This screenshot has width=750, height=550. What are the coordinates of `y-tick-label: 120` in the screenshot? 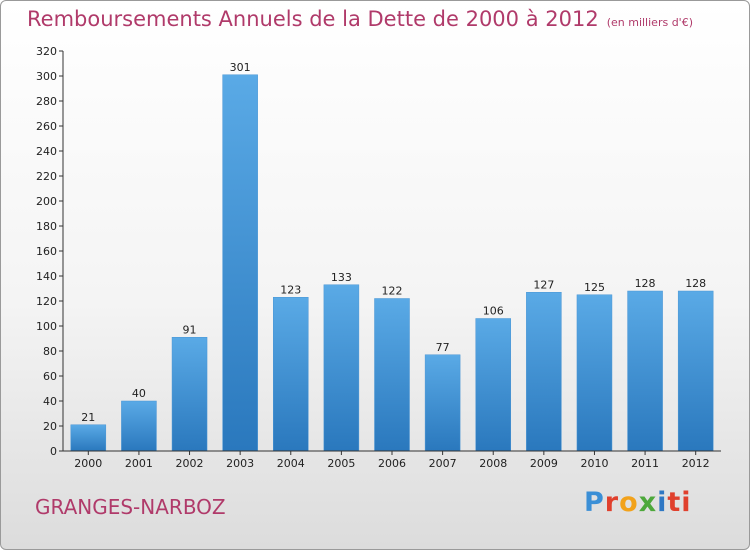 It's located at (46, 301).